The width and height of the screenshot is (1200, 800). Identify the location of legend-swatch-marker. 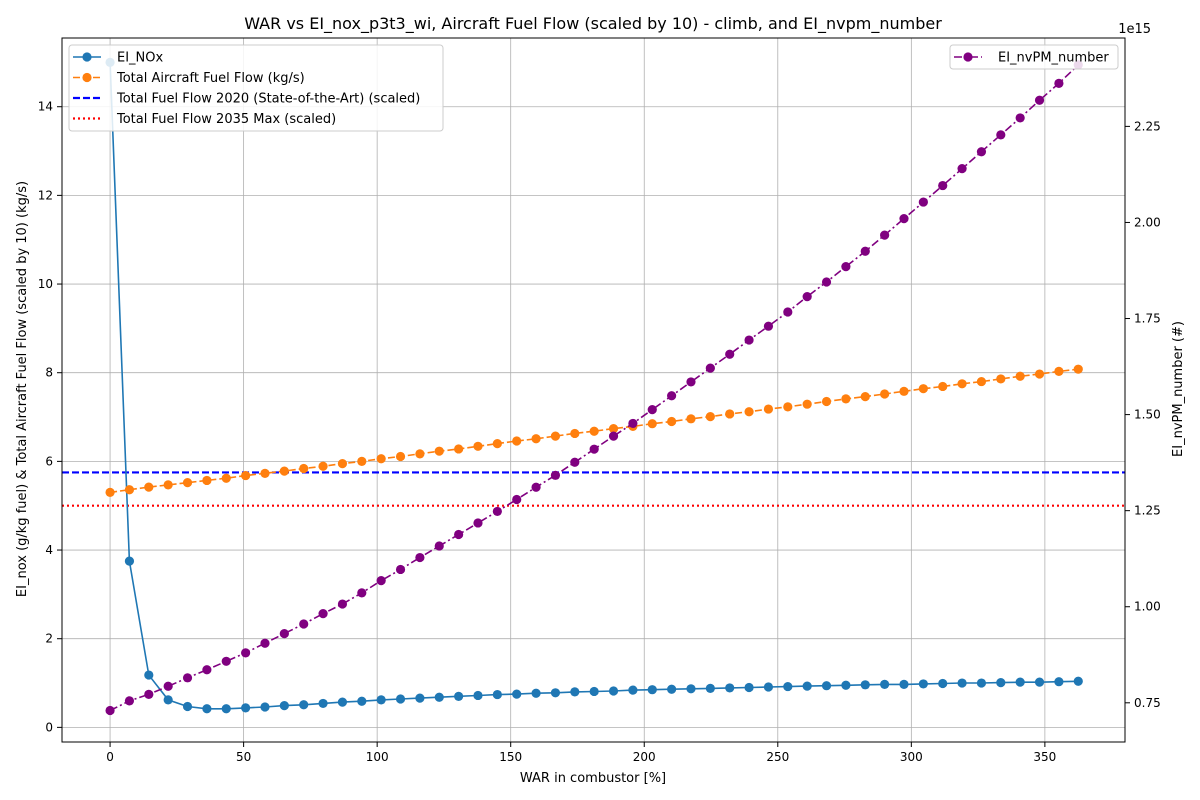
(968, 57).